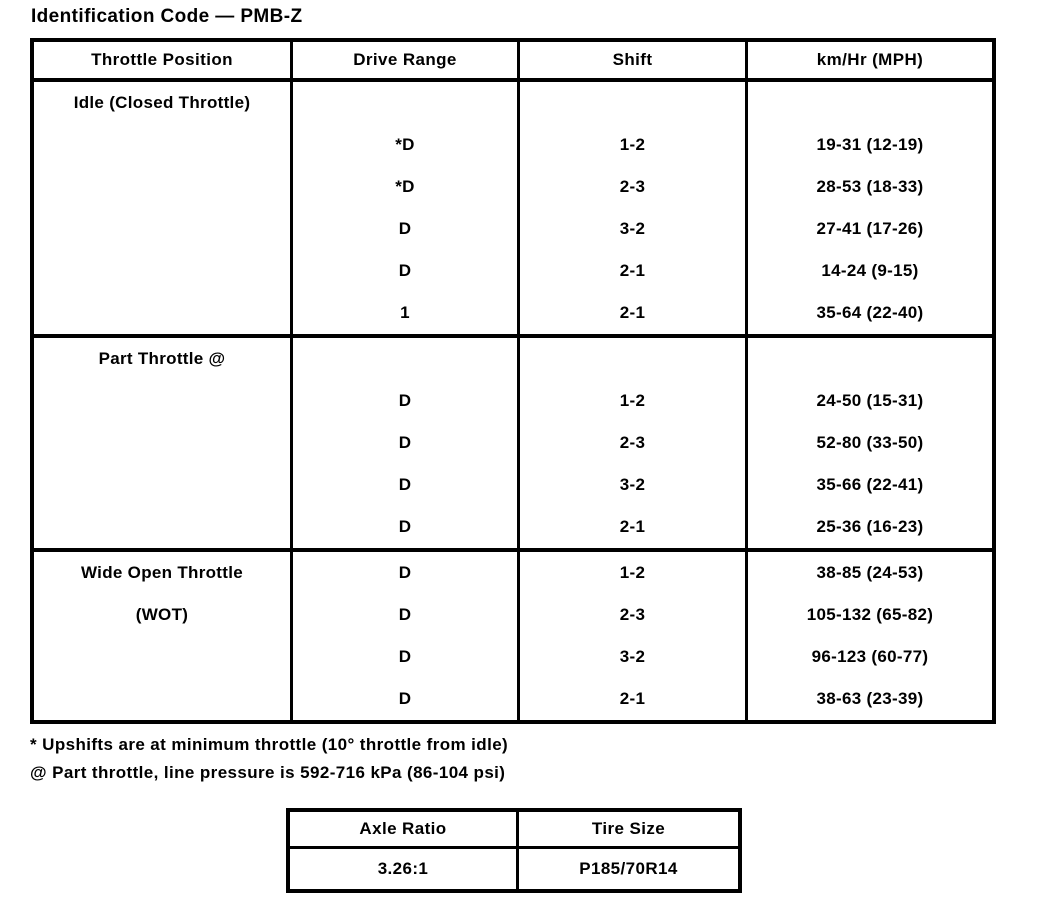  What do you see at coordinates (406, 60) in the screenshot?
I see `column-header-drive-range: Drive Range` at bounding box center [406, 60].